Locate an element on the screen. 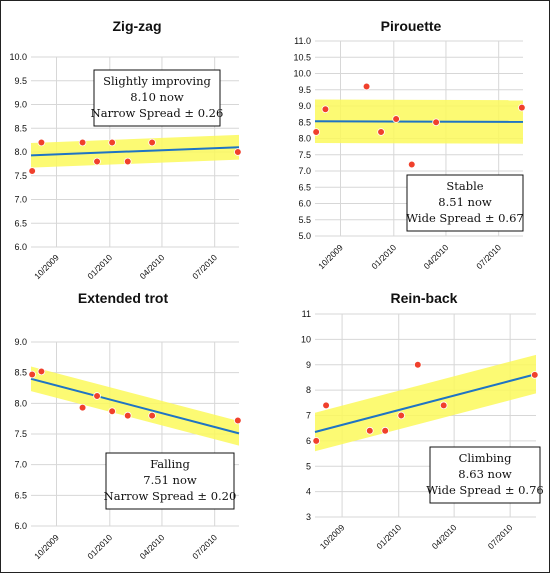  y-tick-label: 3 is located at coordinates (308, 517).